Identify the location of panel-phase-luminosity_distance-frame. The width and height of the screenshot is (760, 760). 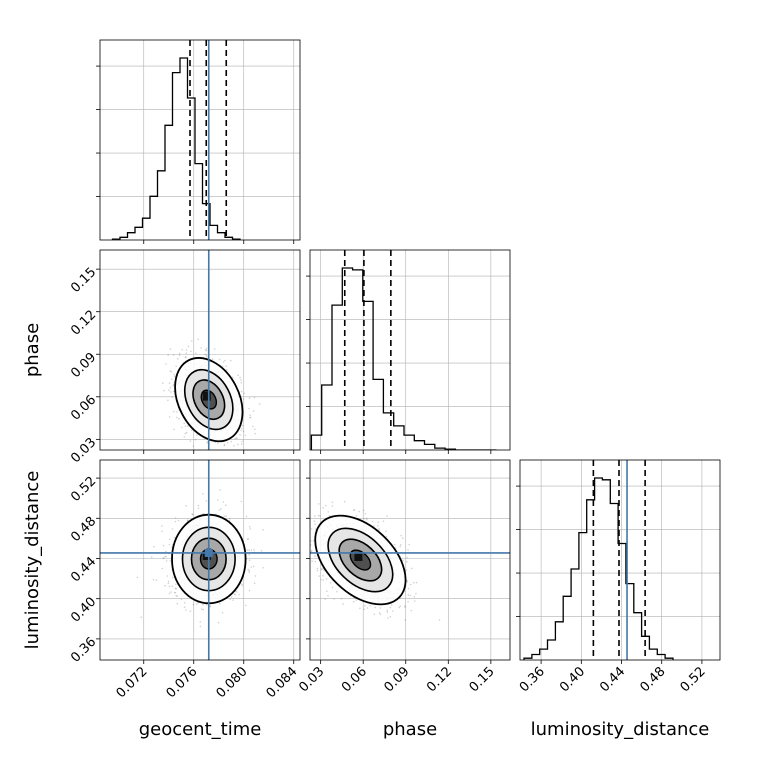
(410, 560).